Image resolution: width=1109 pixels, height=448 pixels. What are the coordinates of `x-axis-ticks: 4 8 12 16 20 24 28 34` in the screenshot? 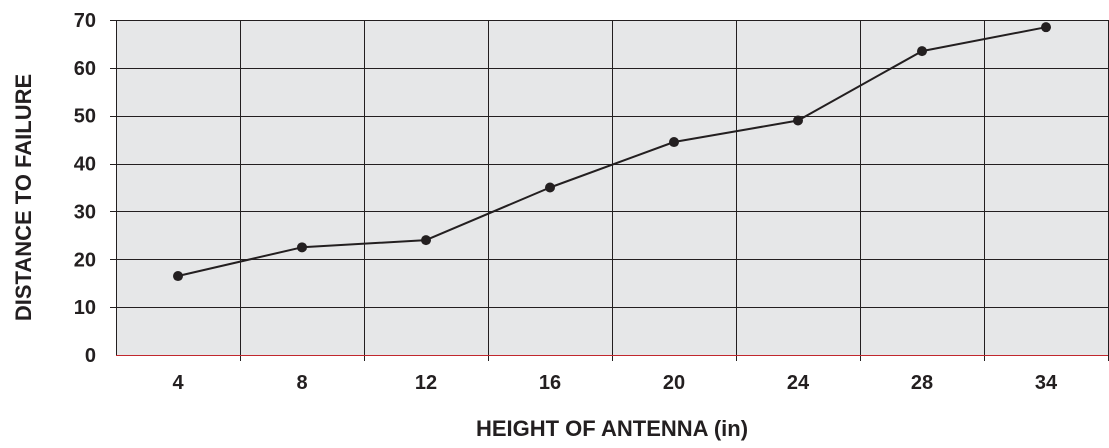 It's located at (615, 383).